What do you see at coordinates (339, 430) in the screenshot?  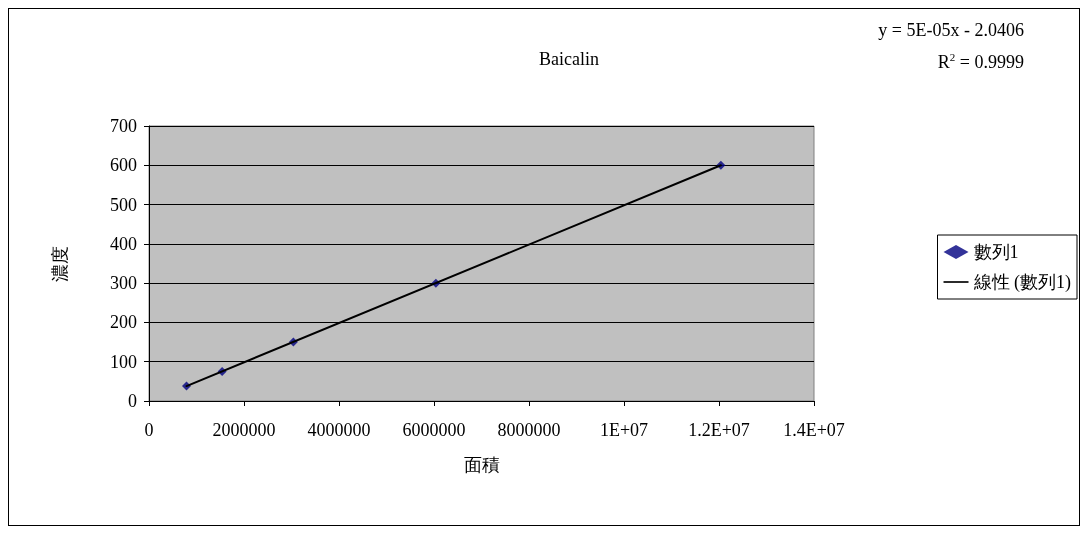 I see `x-tick-label: 4000000` at bounding box center [339, 430].